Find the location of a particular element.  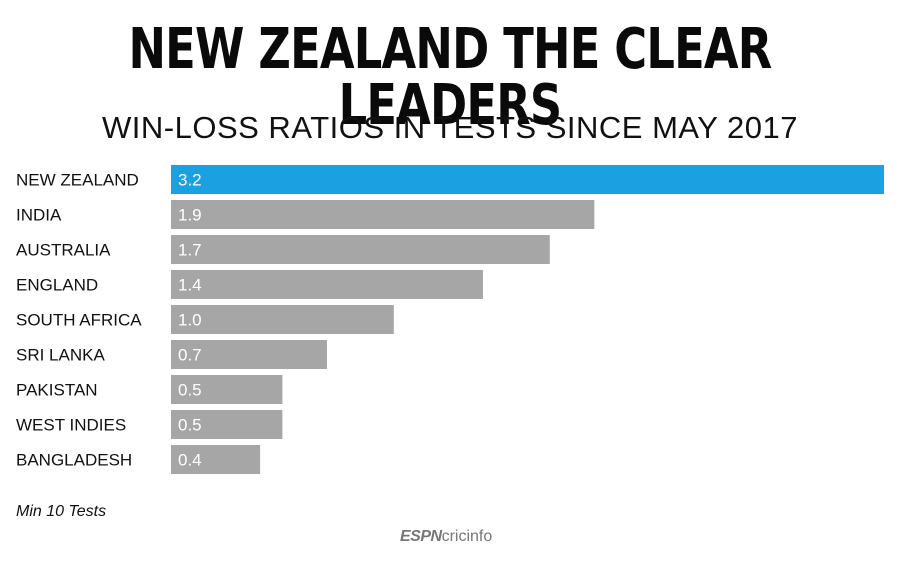

category-label-west-indies: WEST INDIES is located at coordinates (71, 425).